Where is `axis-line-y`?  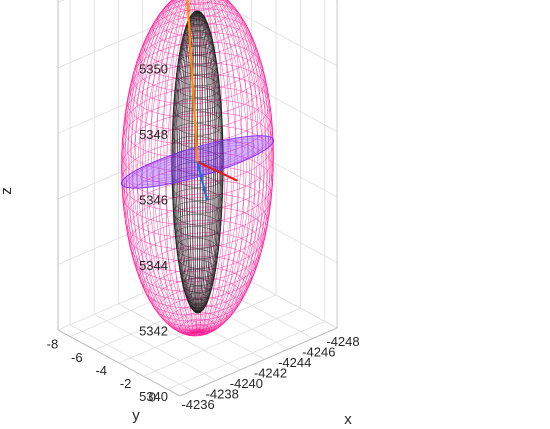
axis-line-y is located at coordinates (119, 363).